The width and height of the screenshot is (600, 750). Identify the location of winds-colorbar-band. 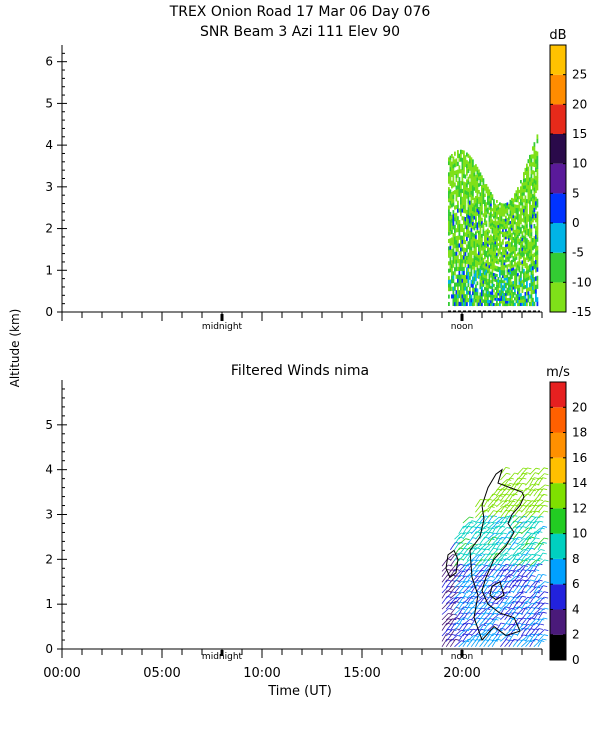
(558, 420).